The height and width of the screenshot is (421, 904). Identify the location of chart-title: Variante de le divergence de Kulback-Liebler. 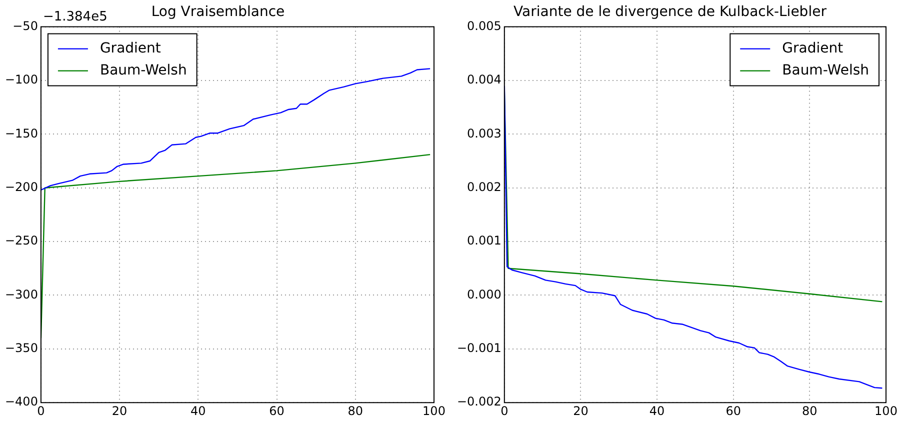
(670, 12).